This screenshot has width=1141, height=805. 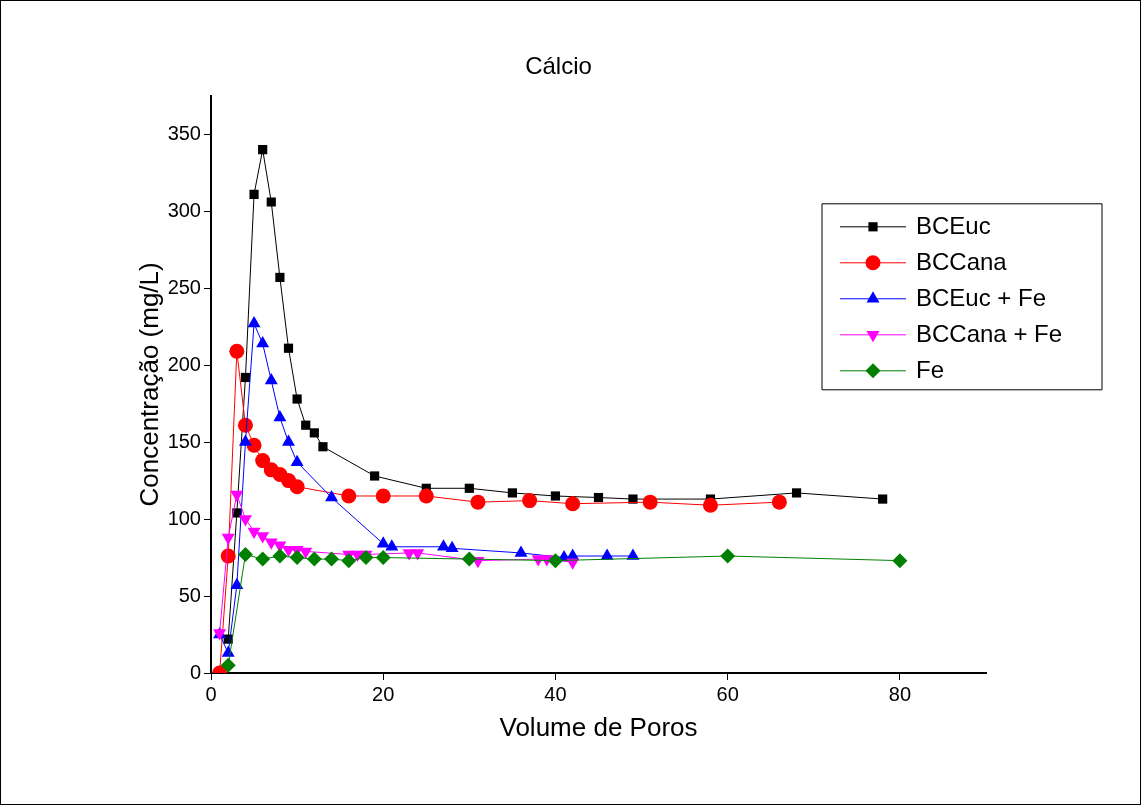 What do you see at coordinates (184, 286) in the screenshot?
I see `y-tick-label: 250` at bounding box center [184, 286].